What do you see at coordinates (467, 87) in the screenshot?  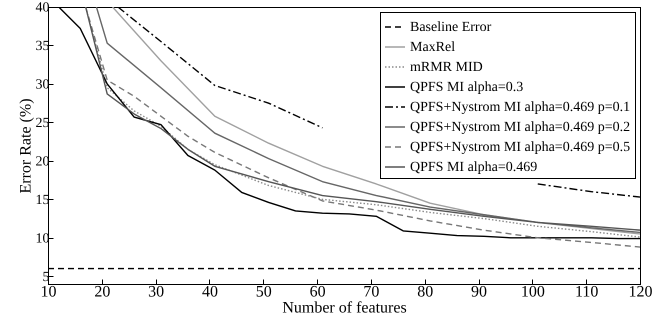 I see `legend-label: QPFS MI alpha=0.3` at bounding box center [467, 87].